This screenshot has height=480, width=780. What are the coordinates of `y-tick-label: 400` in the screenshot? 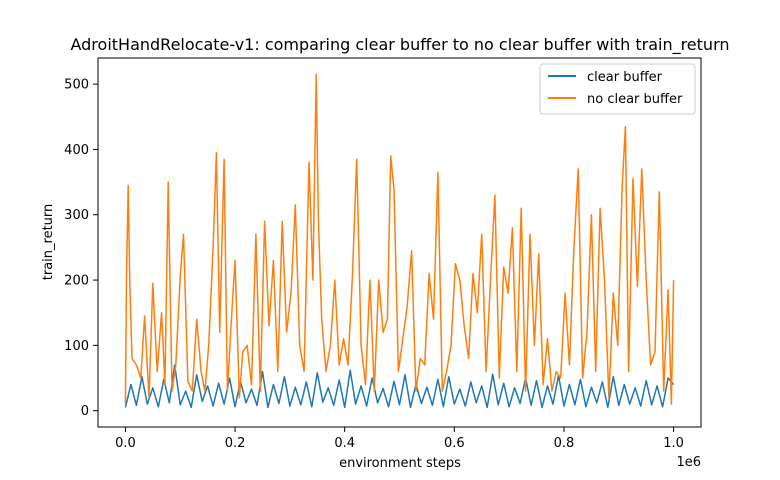 It's located at (76, 150).